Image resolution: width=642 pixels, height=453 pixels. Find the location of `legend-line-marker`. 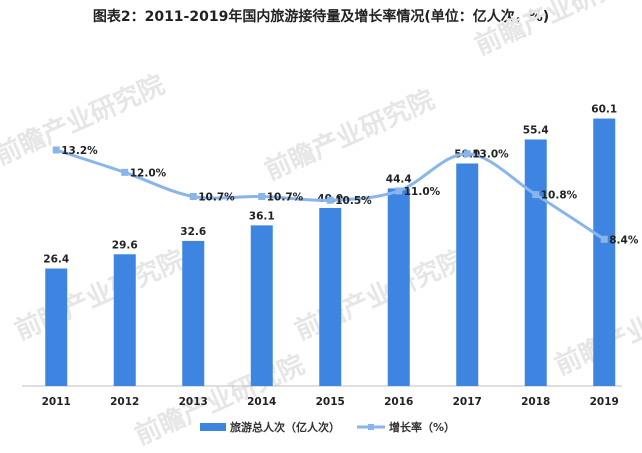

legend-line-marker is located at coordinates (371, 427).